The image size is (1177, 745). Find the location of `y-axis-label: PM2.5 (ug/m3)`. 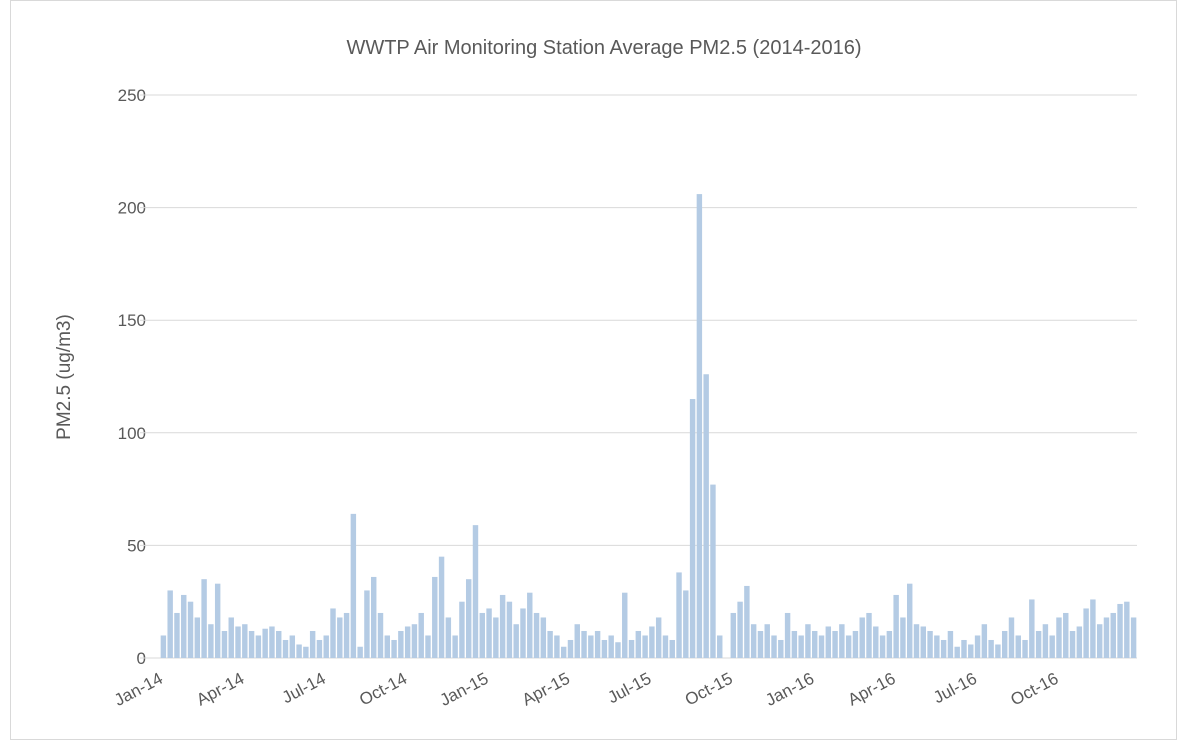

y-axis-label: PM2.5 (ug/m3) is located at coordinates (64, 377).